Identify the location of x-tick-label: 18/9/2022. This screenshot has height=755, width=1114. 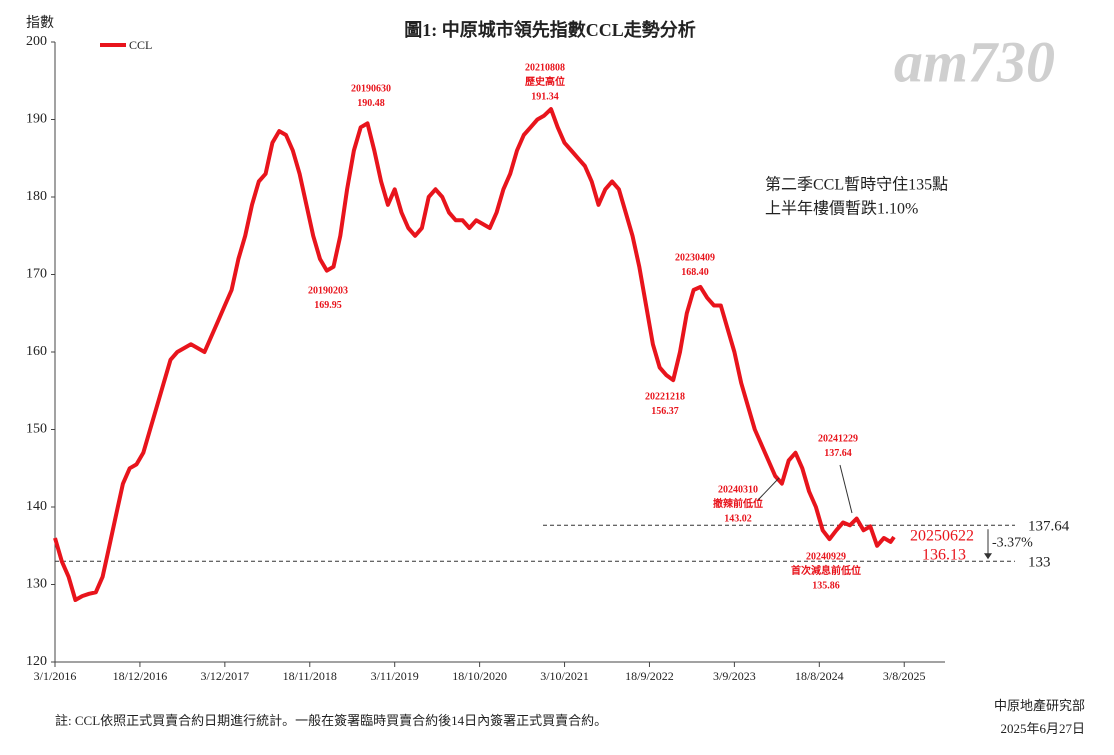
(649, 676).